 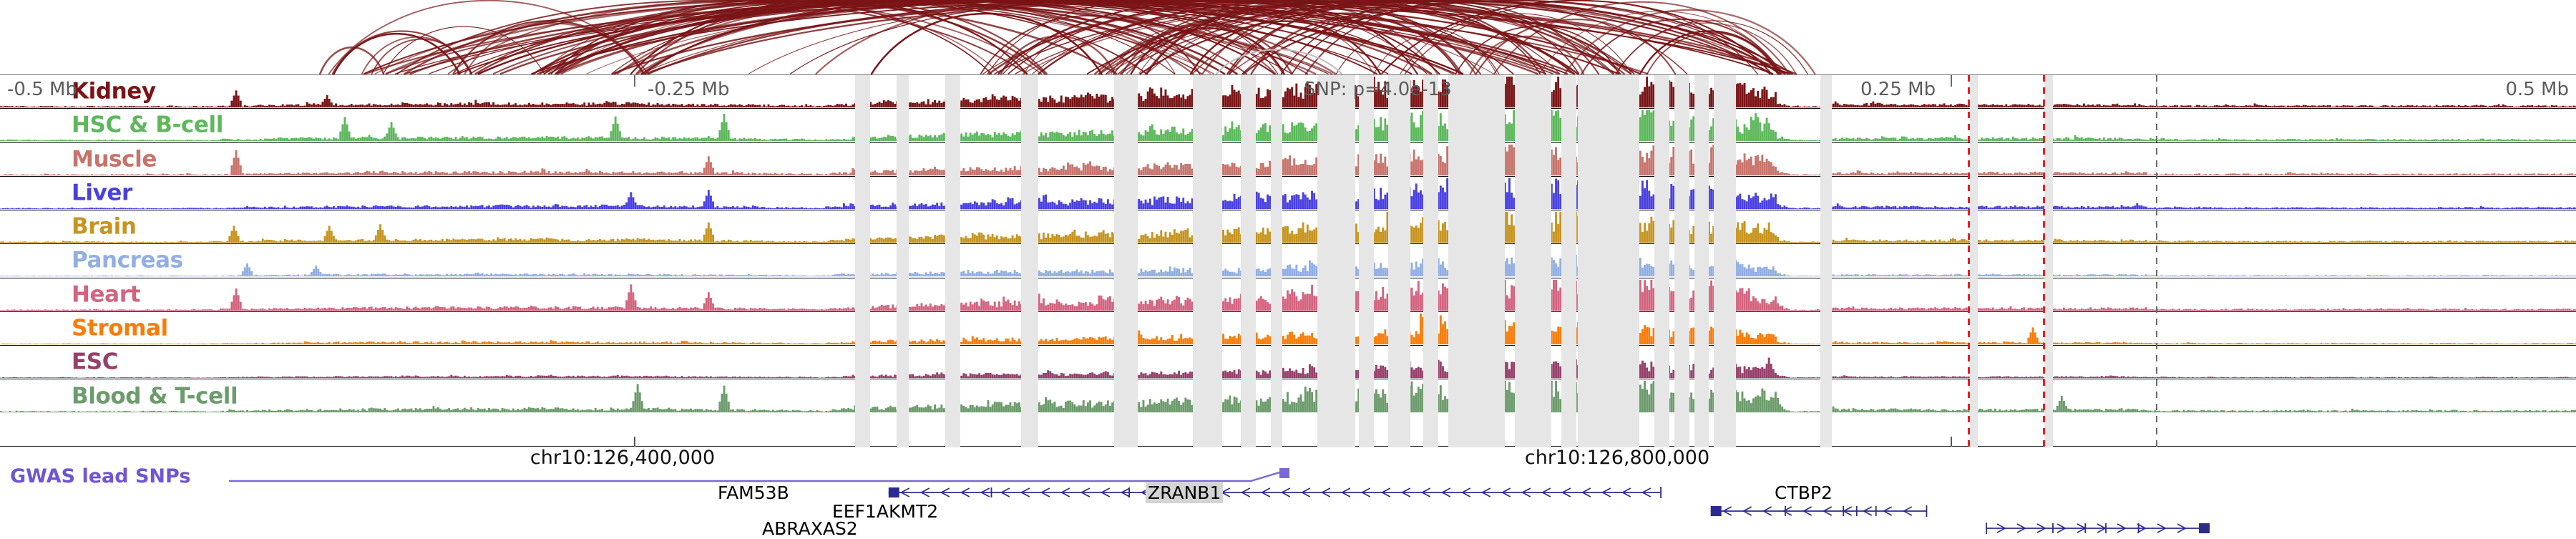 I want to click on gene-annotation-panel: FAM53B ZRANB1 CTBP2 EEF1AKMT2 ABRAXAS2, so click(x=1288, y=511).